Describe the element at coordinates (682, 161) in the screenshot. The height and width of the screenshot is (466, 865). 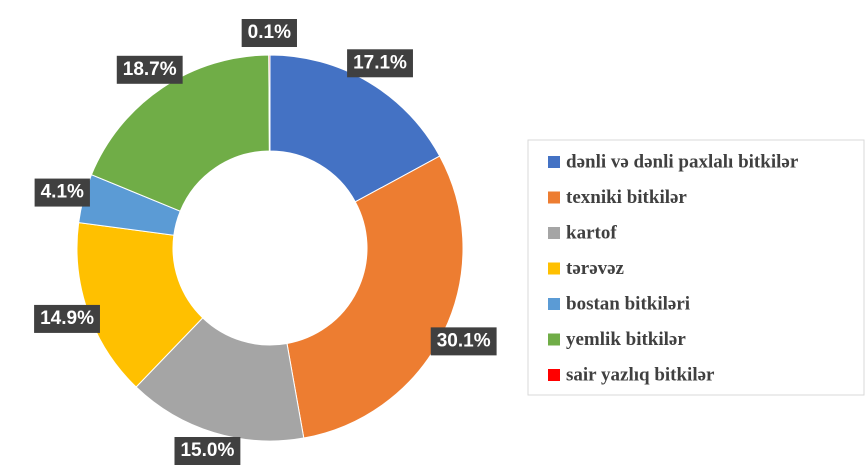
I see `legend-label: dənli və dənli paxlalı bitkilər` at that location.